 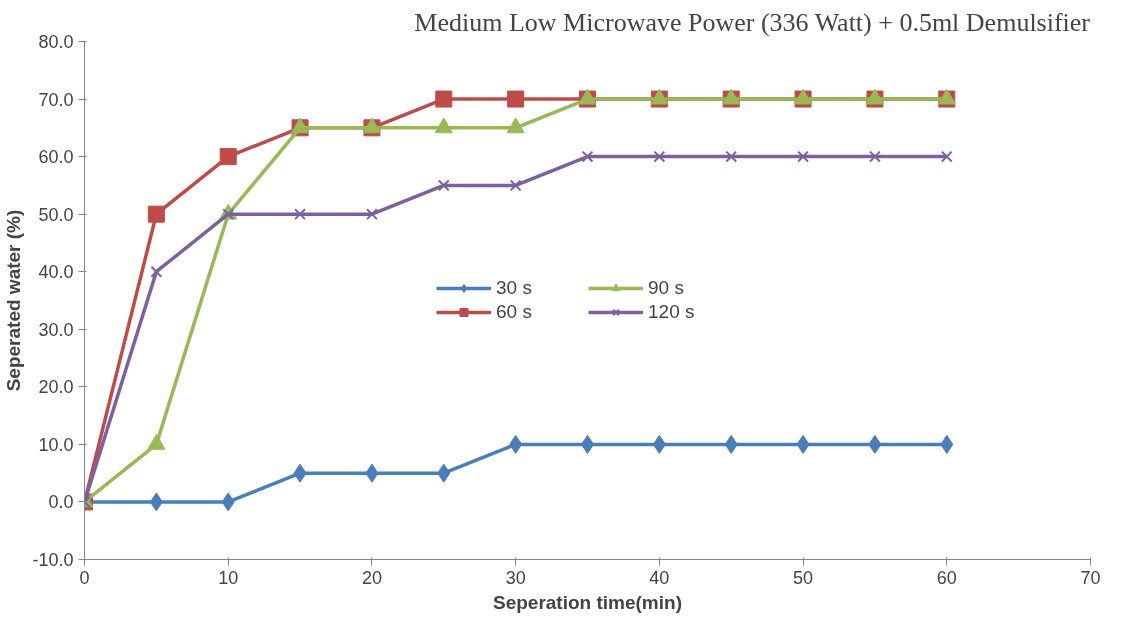 I want to click on x-tick-label: 40, so click(x=659, y=577).